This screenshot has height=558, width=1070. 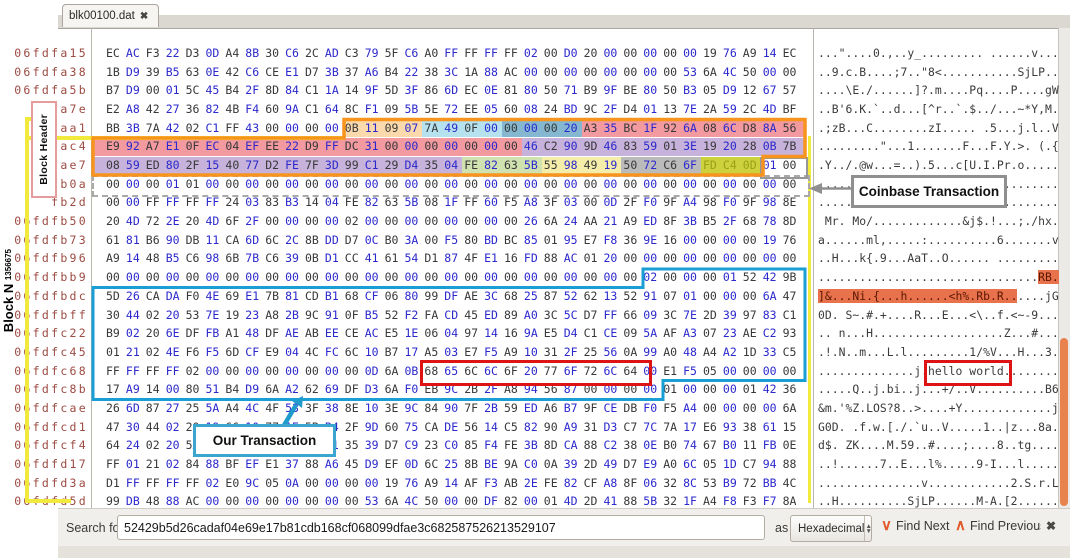 What do you see at coordinates (172, 407) in the screenshot?
I see `hex-byte: 27` at bounding box center [172, 407].